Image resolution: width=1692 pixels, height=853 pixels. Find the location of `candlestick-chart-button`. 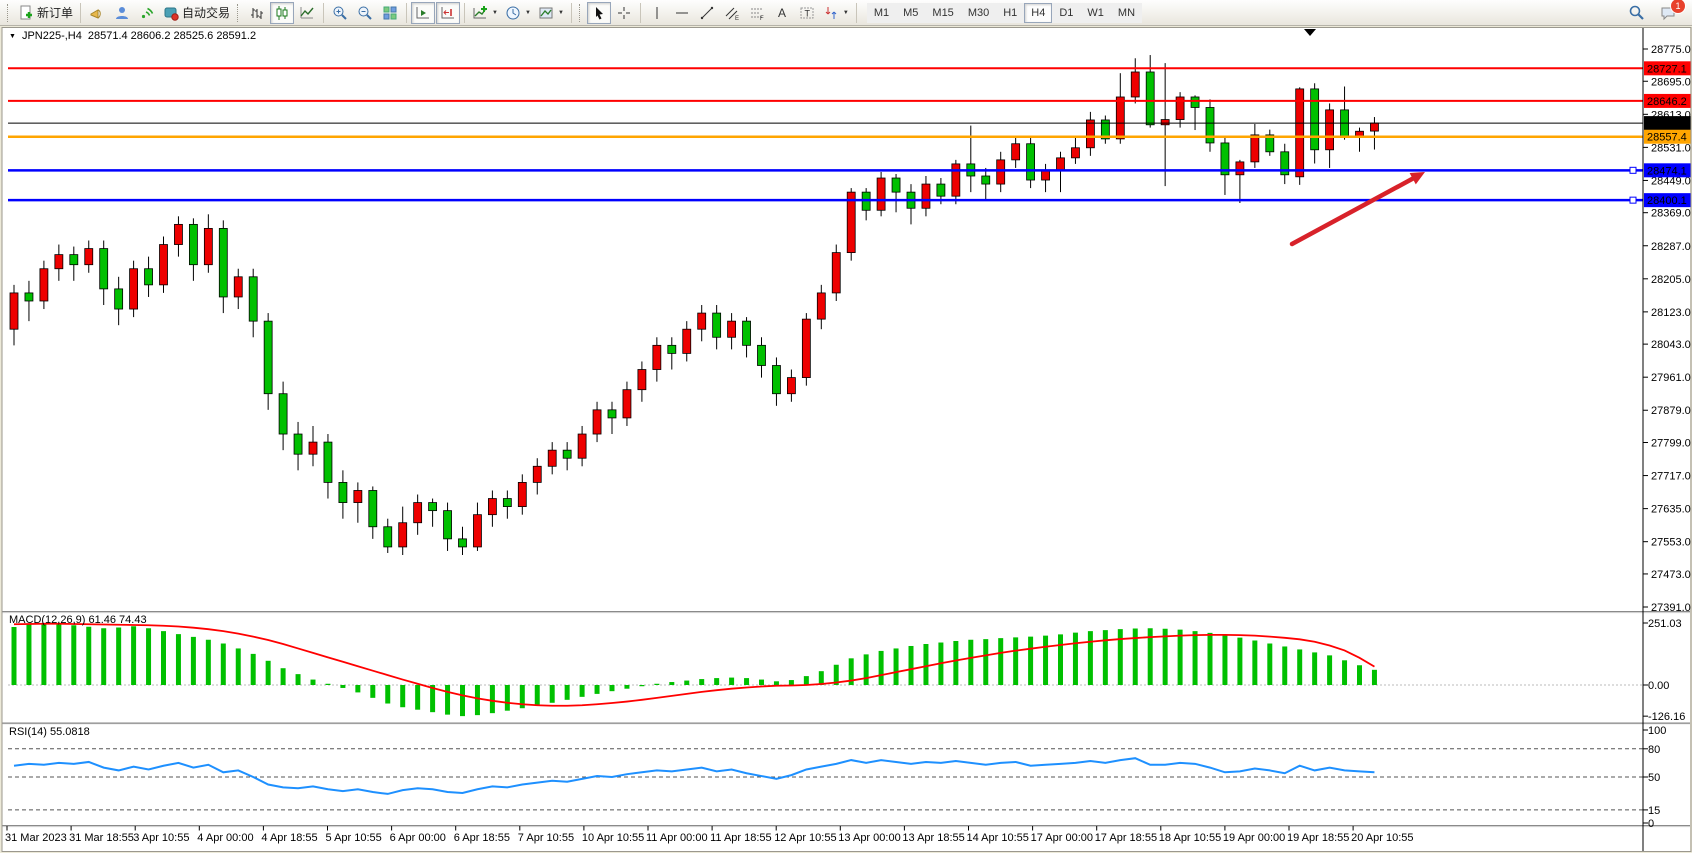

candlestick-chart-button is located at coordinates (282, 12).